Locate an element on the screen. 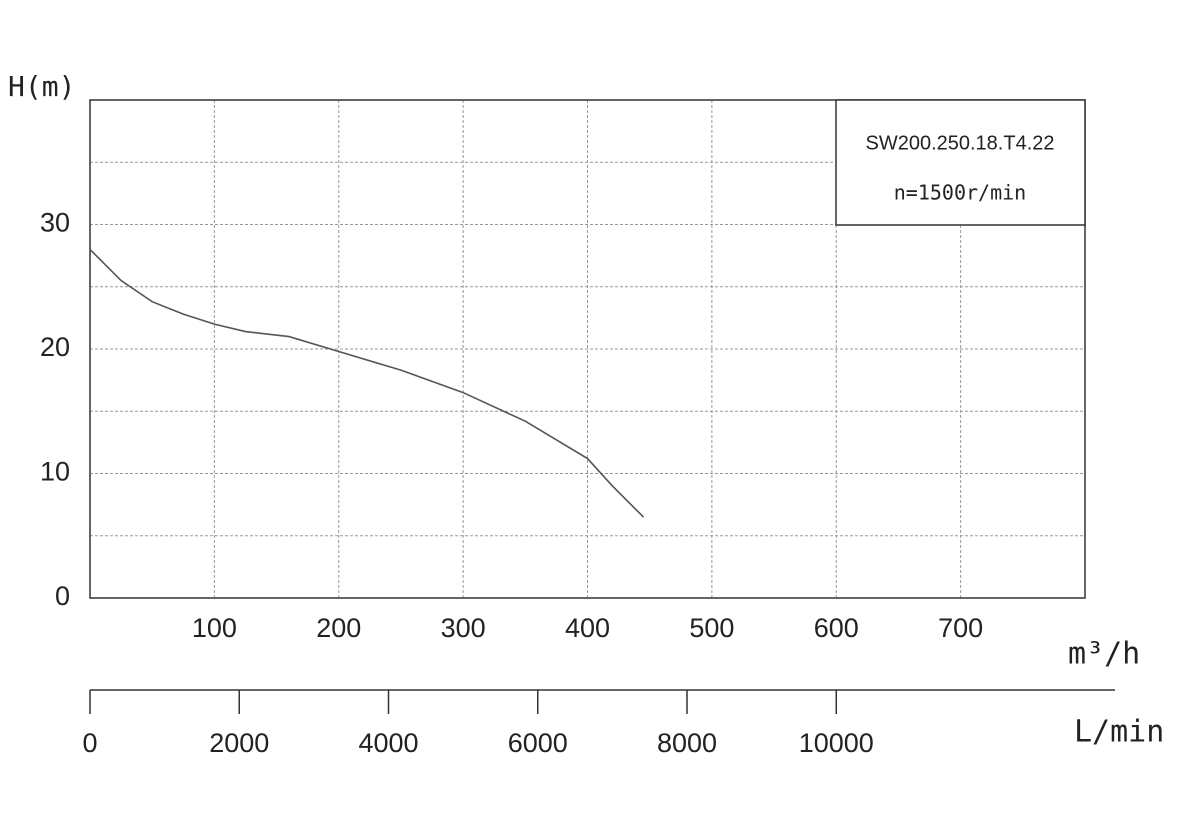 Image resolution: width=1200 pixels, height=832 pixels. y-axis-label: H(m) is located at coordinates (41, 86).